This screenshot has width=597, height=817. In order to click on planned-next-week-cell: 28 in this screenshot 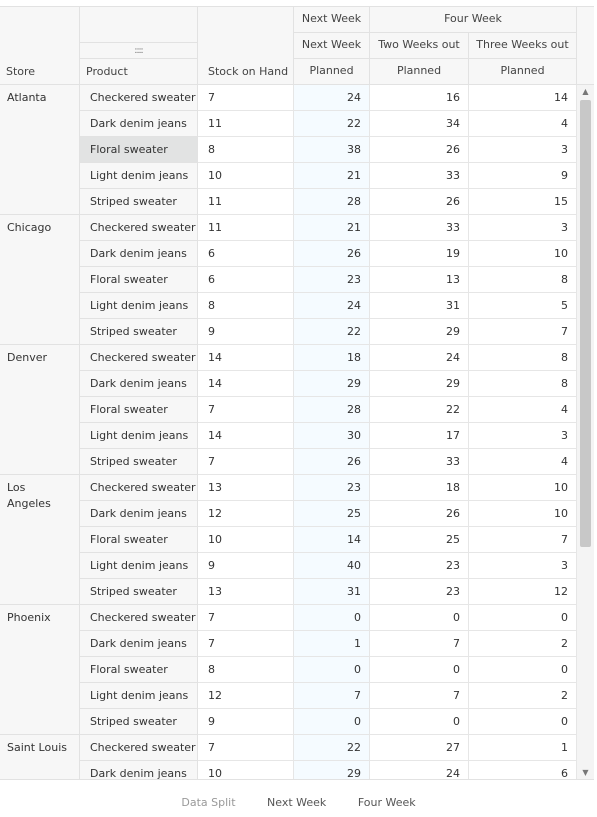, I will do `click(332, 410)`.